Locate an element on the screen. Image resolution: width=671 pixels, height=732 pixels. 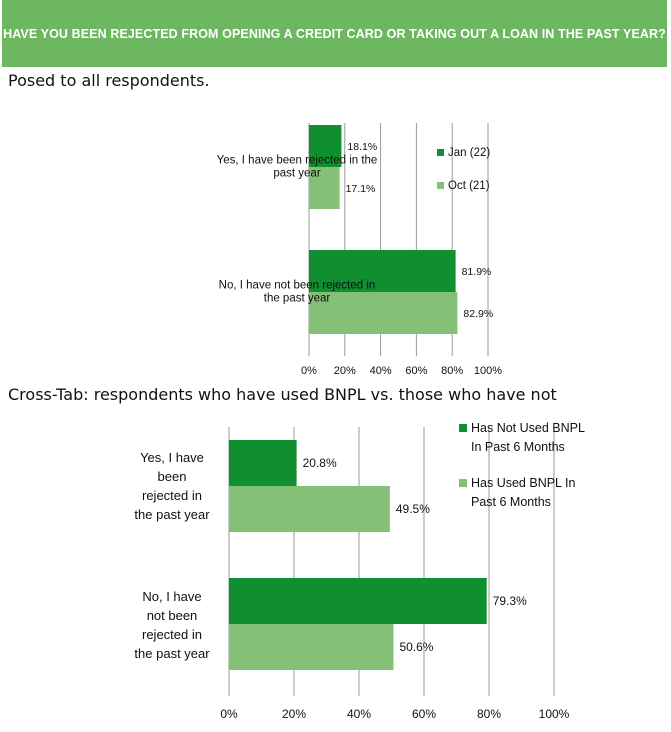
chart2-category-label-0-3: the past year is located at coordinates (172, 514).